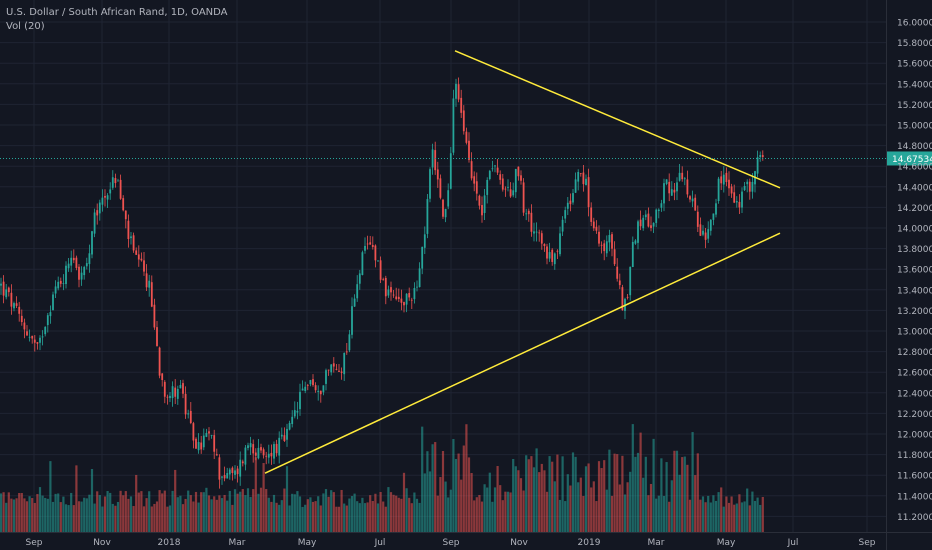  I want to click on y-tick-label: 13.80000, so click(914, 250).